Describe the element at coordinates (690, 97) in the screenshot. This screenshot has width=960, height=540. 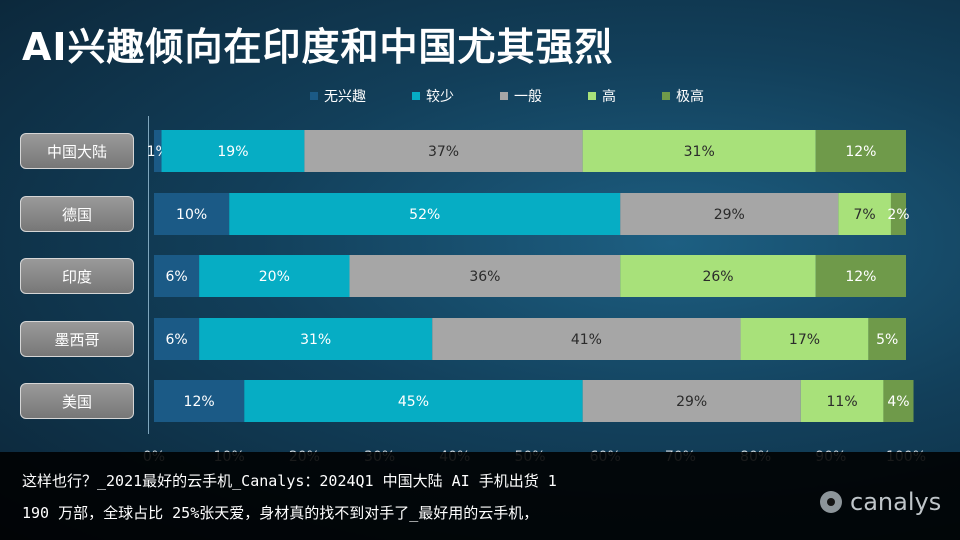
I see `legend-label: 极高` at that location.